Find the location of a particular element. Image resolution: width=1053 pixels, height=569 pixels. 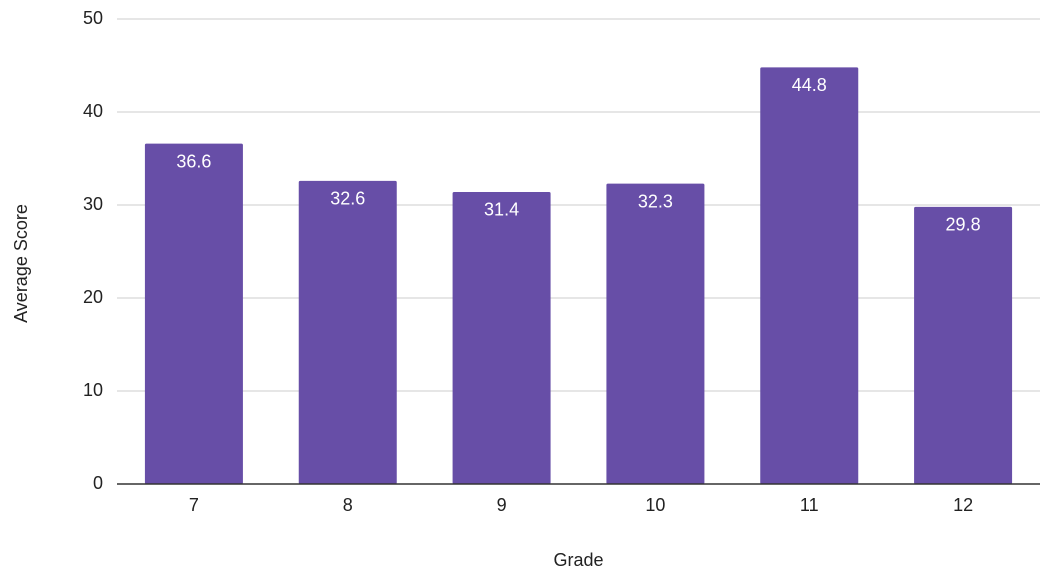

y-tick-label: 10 is located at coordinates (93, 390).